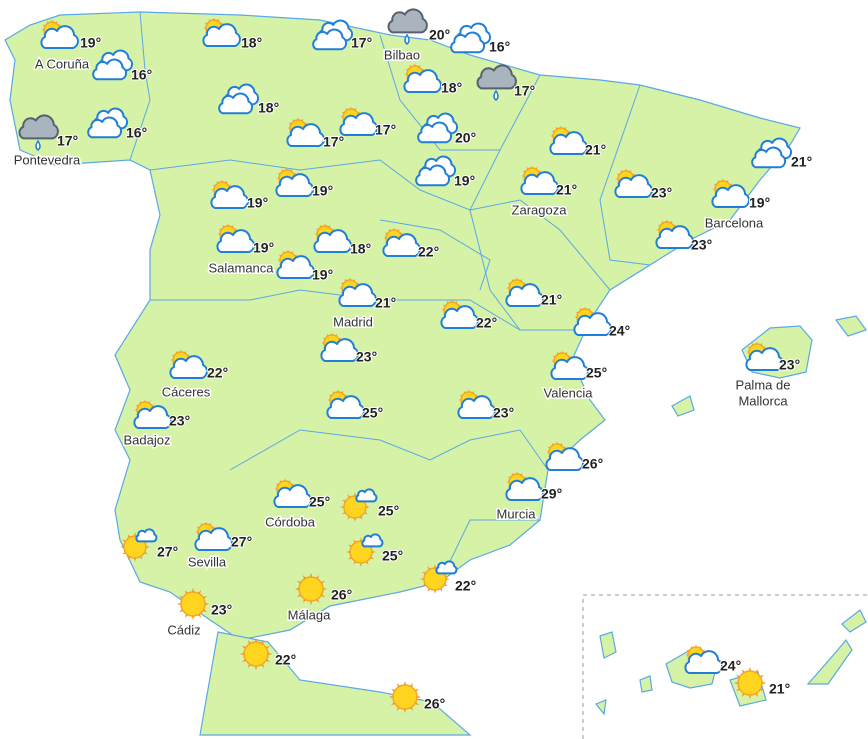  Describe the element at coordinates (335, 683) in the screenshot. I see `africa-coast` at that location.